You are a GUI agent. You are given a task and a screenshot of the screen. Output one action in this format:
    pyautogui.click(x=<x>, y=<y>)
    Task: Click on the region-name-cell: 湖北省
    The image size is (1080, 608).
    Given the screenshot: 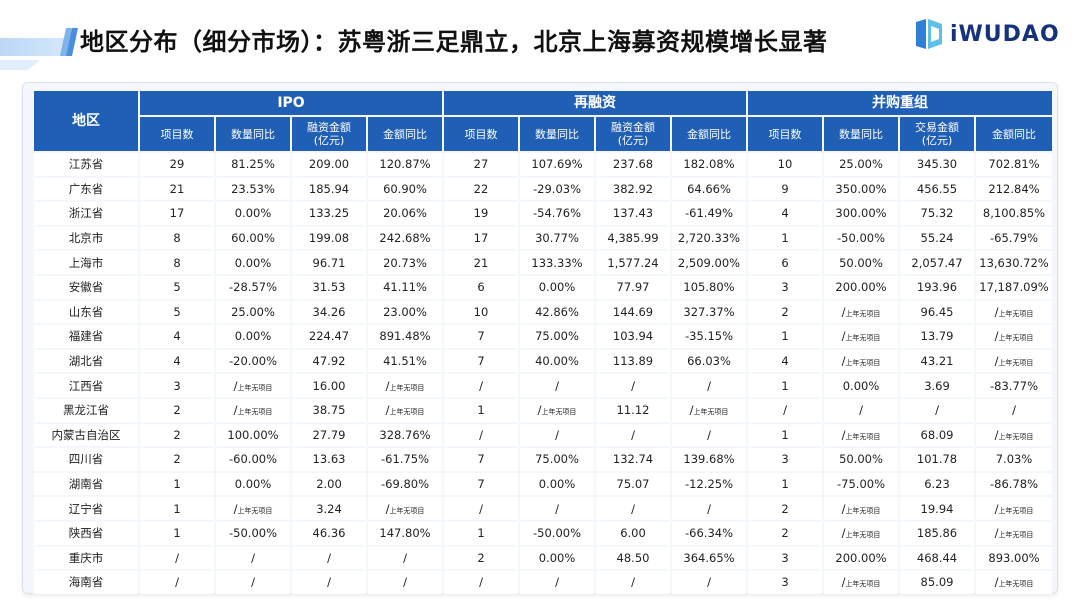 What is the action you would take?
    pyautogui.click(x=86, y=361)
    